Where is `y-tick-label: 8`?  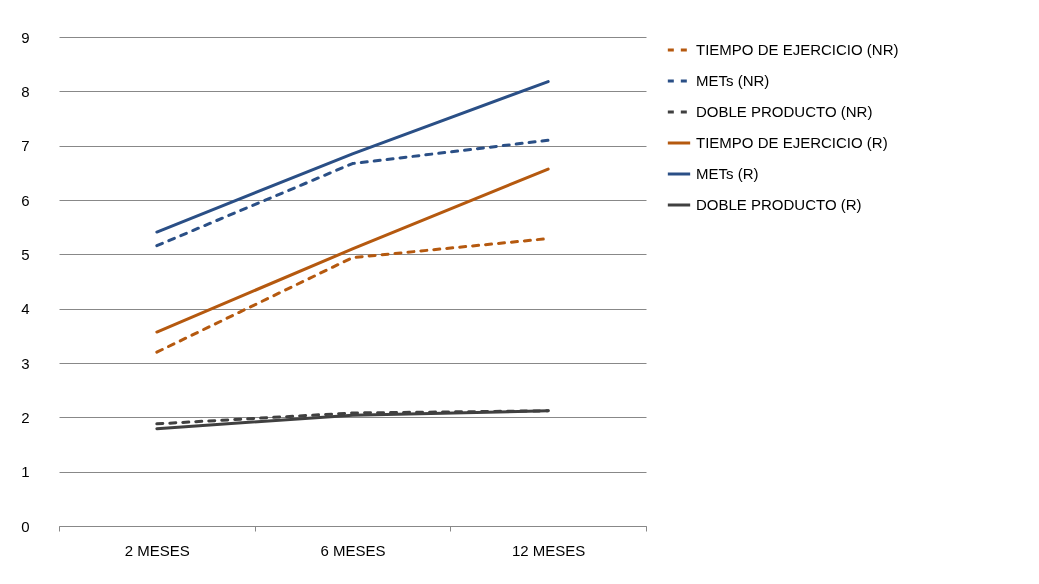 y-tick-label: 8 is located at coordinates (25, 91).